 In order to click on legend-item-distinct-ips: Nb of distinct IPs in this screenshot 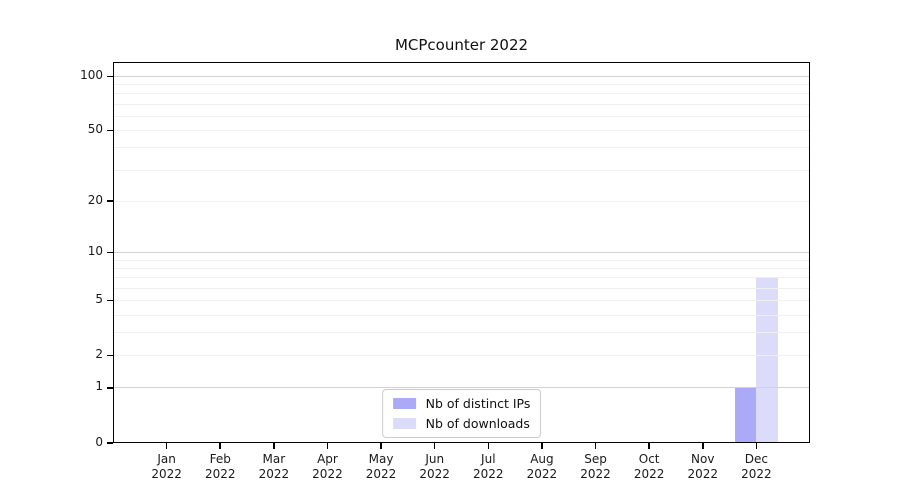, I will do `click(461, 403)`.